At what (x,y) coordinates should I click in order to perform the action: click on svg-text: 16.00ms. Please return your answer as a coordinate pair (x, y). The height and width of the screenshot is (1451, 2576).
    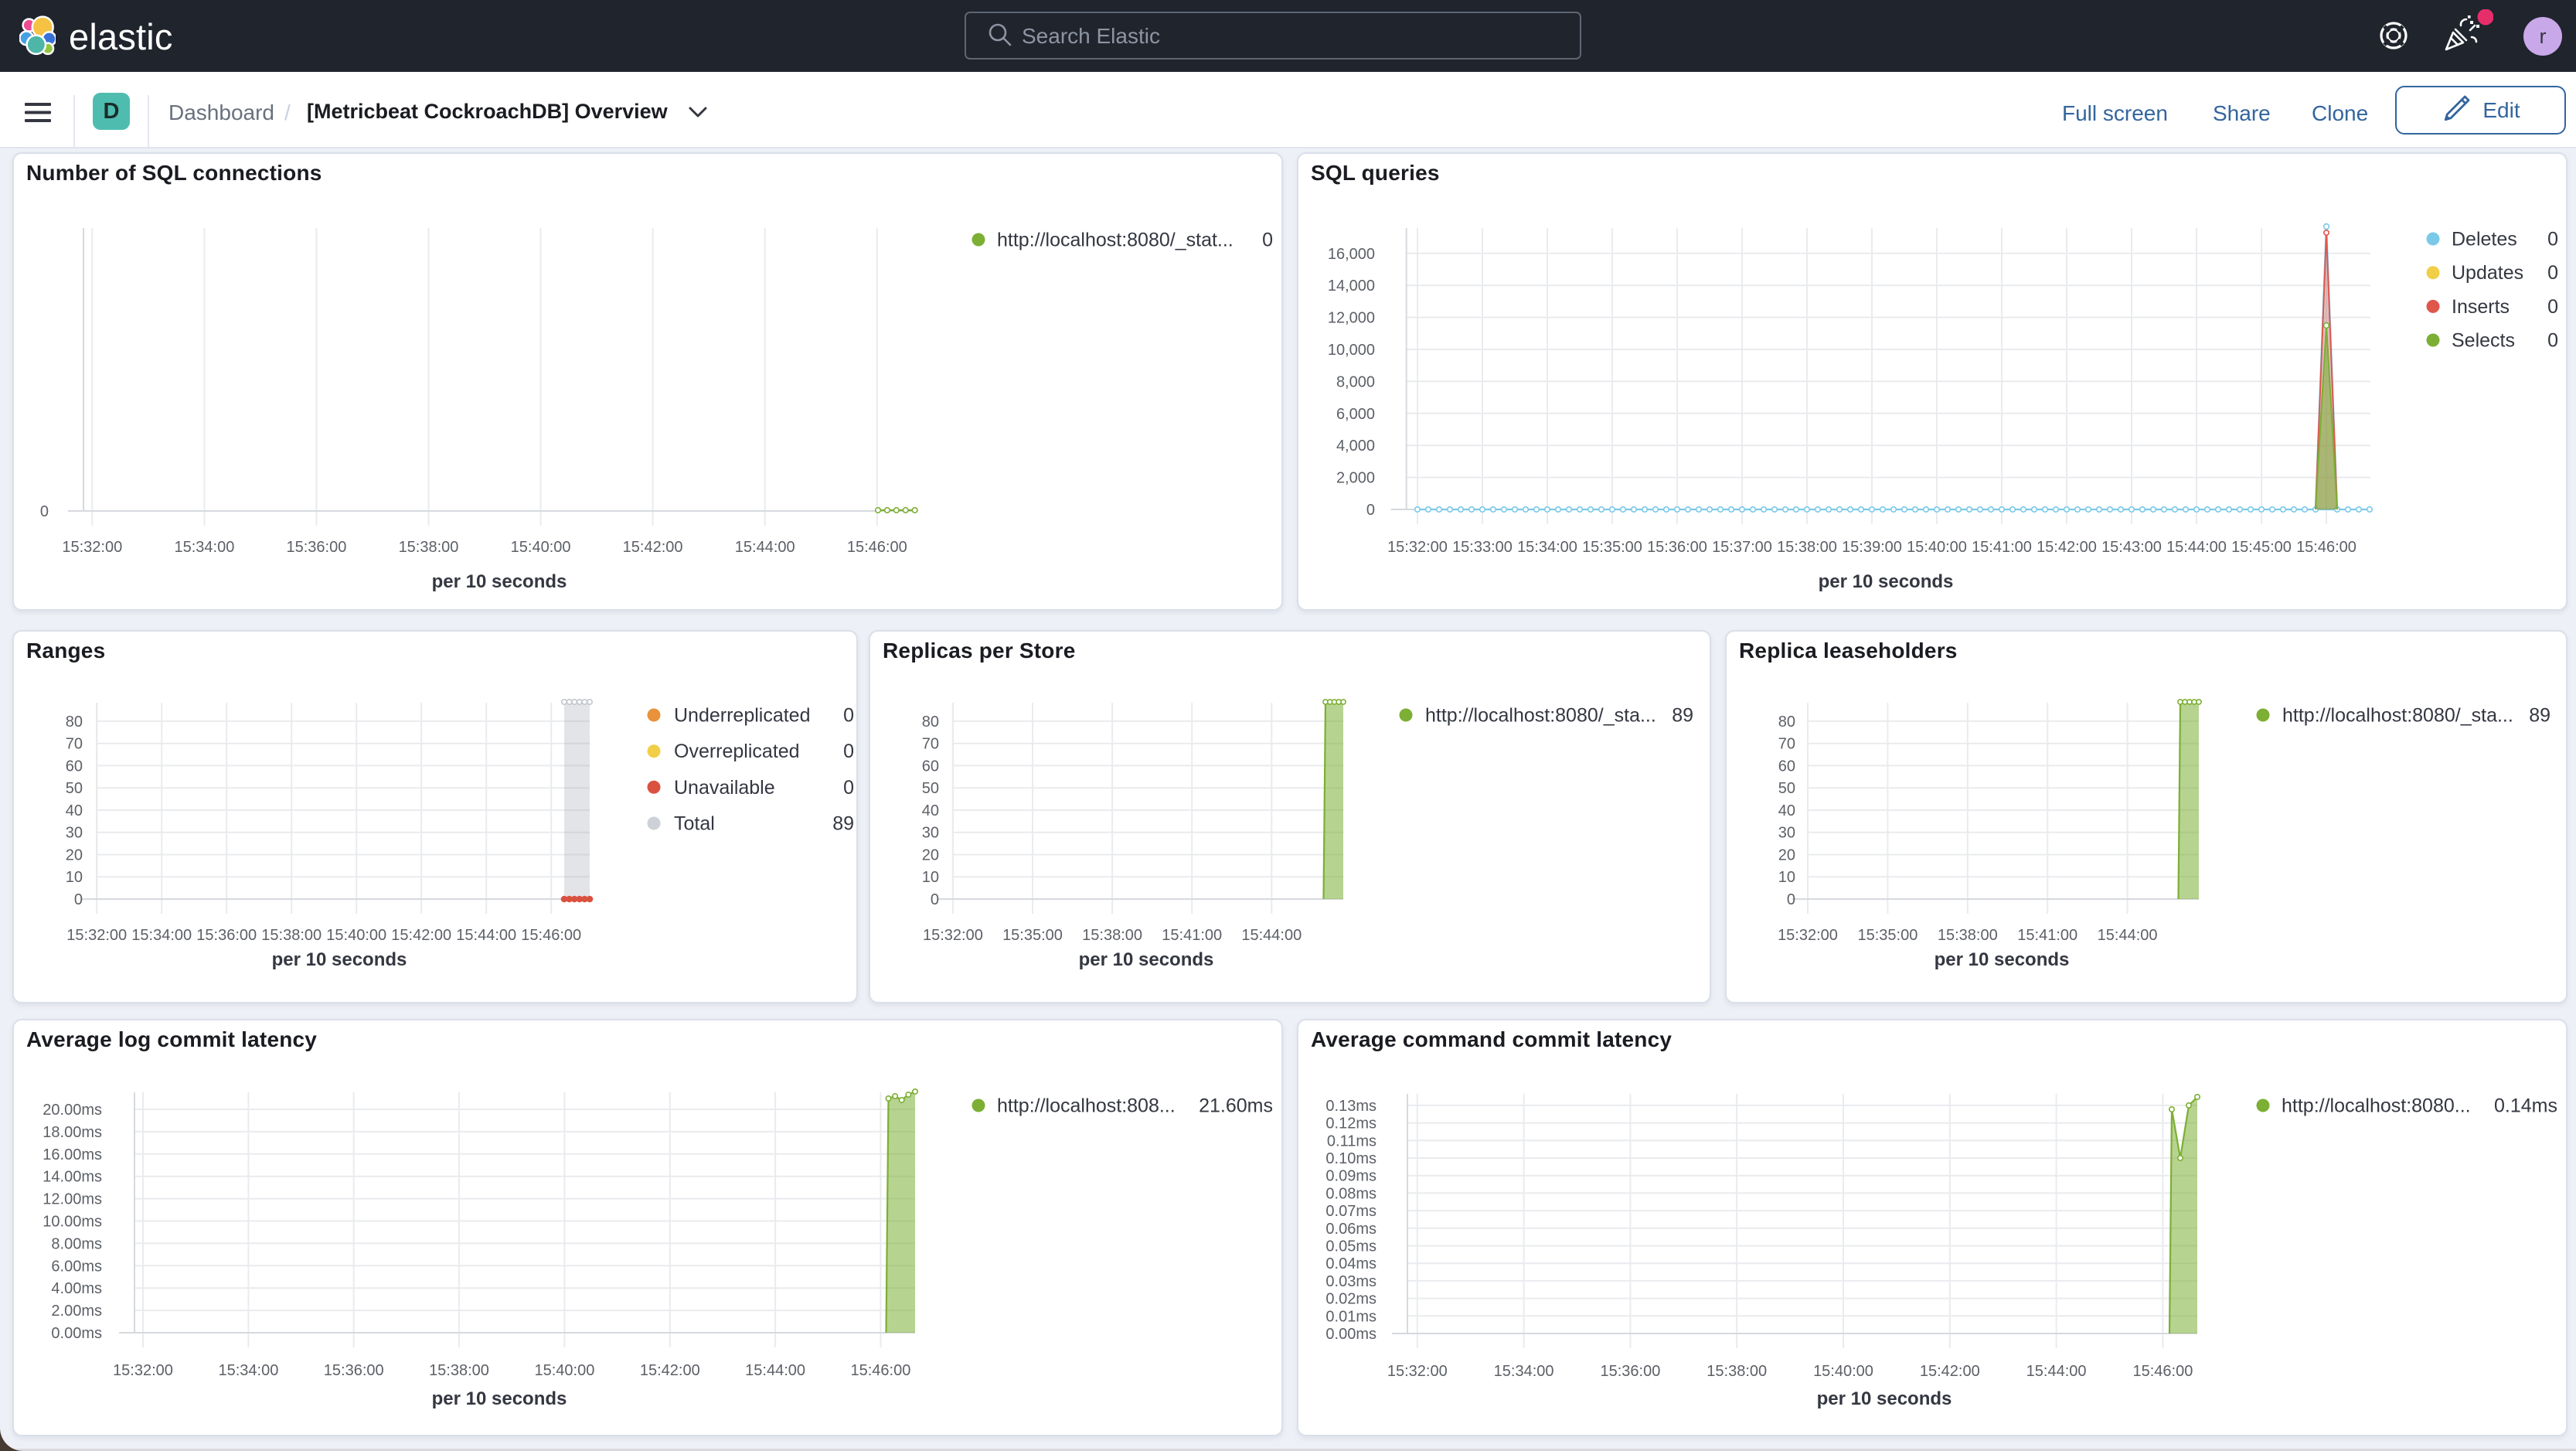
    Looking at the image, I should click on (72, 1154).